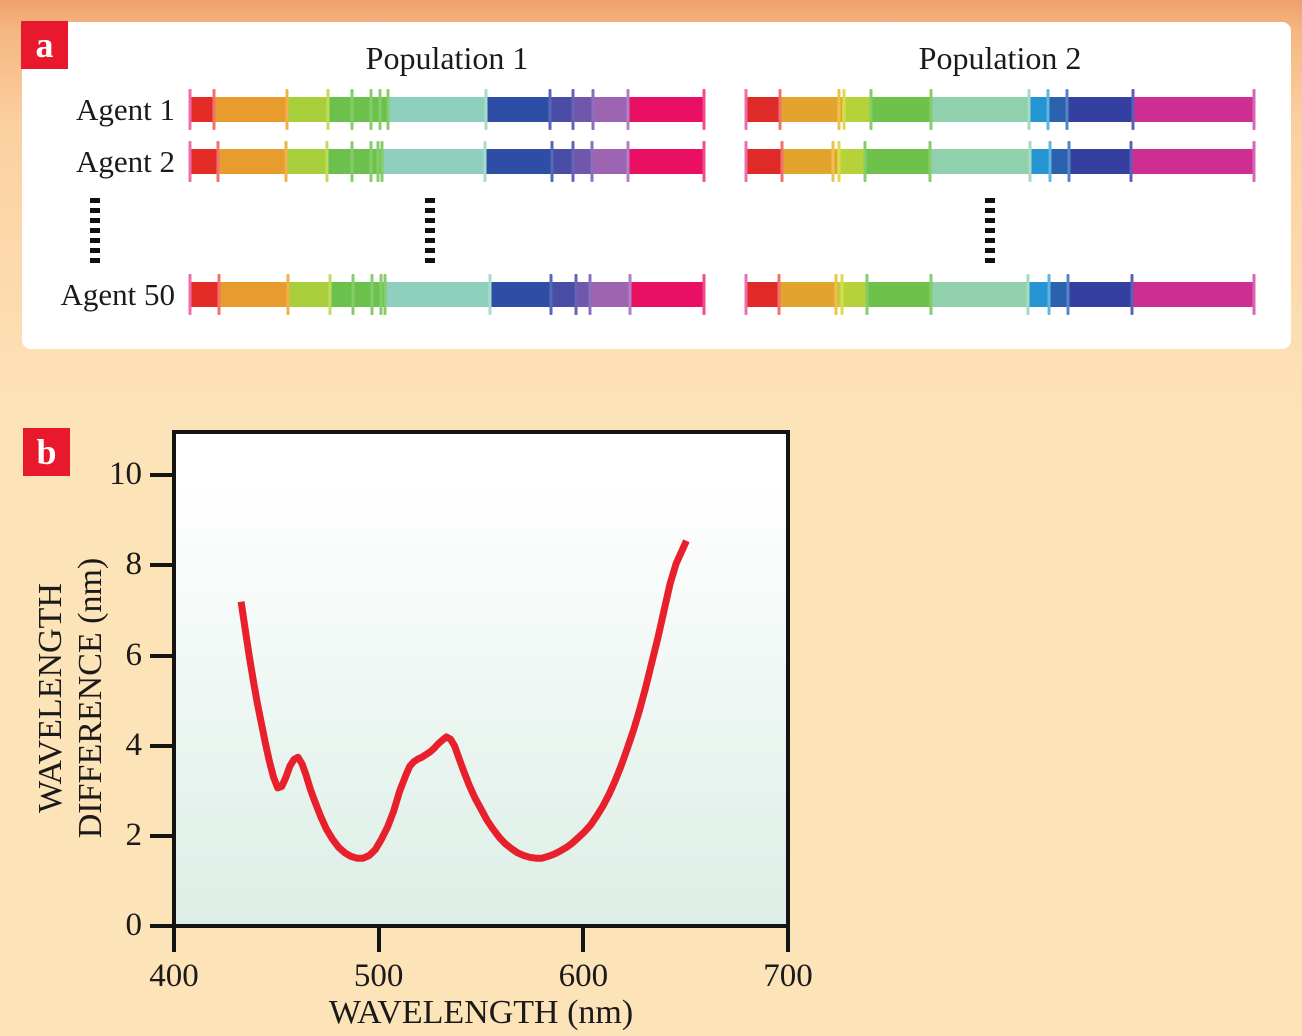 The width and height of the screenshot is (1302, 1036). Describe the element at coordinates (583, 976) in the screenshot. I see `x-tick-label: 600` at that location.